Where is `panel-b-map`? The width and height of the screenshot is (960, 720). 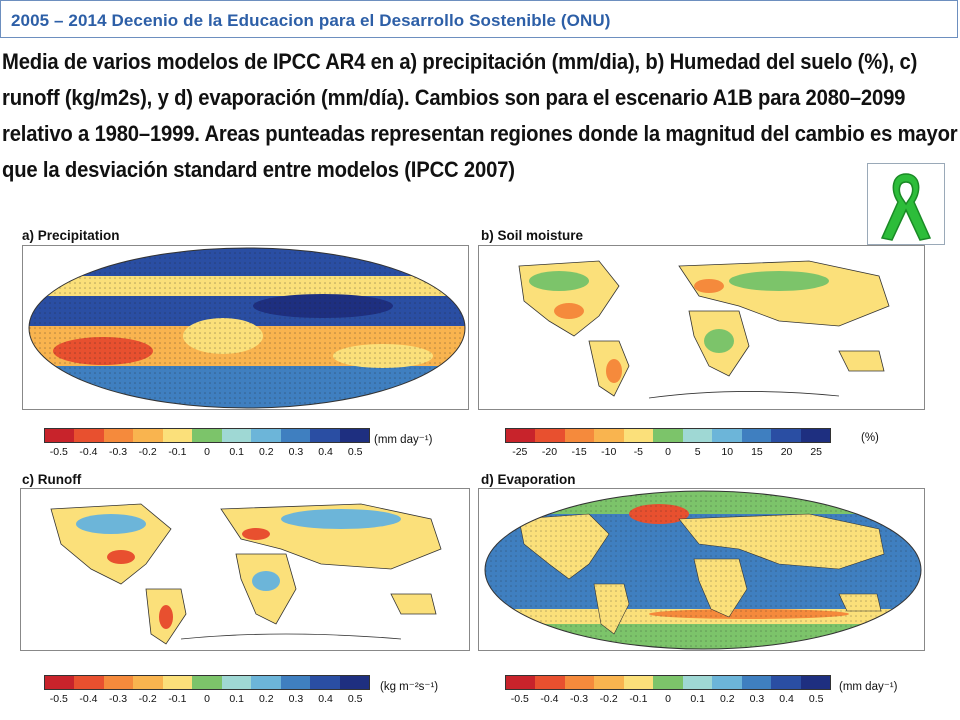
panel-b-map is located at coordinates (701, 327).